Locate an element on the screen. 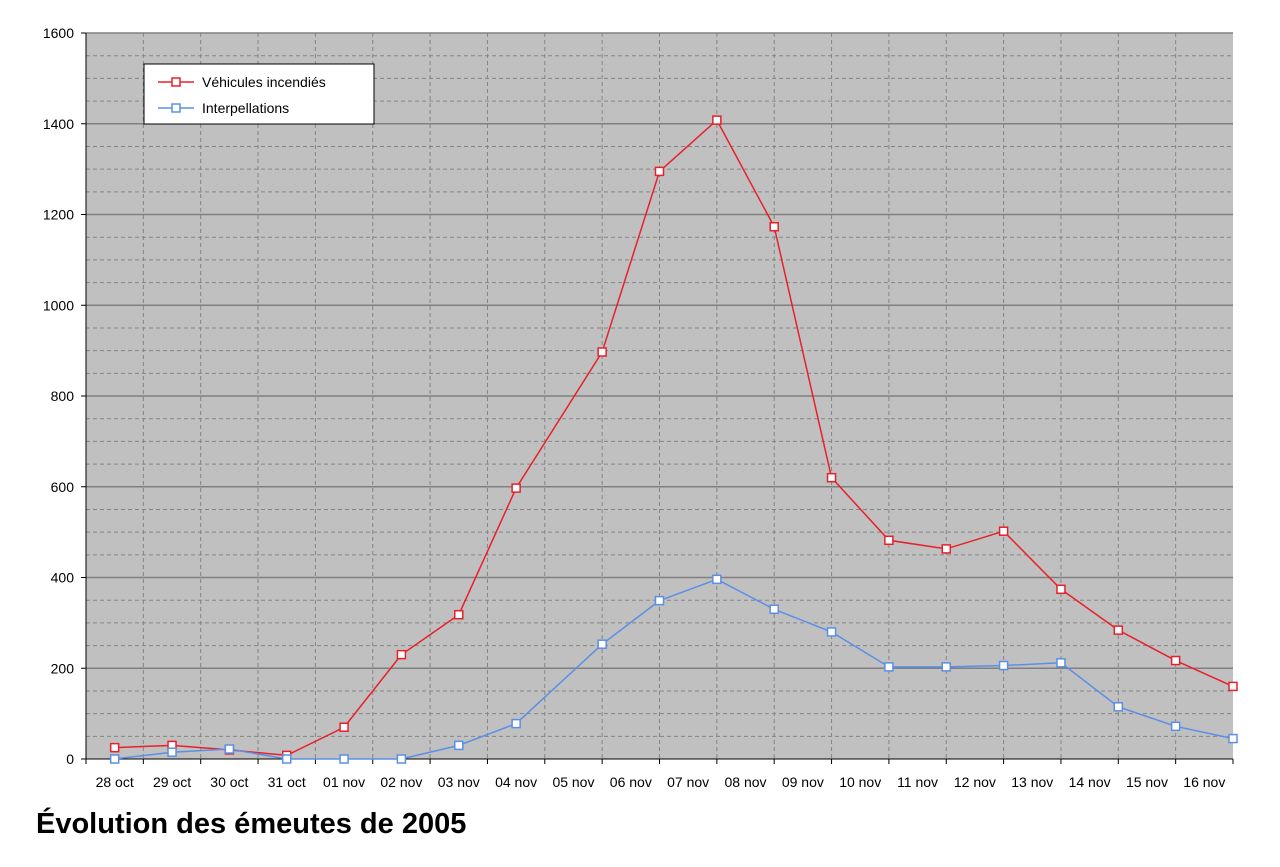 The image size is (1280, 867). x-tick-label: 11 nov is located at coordinates (917, 782).